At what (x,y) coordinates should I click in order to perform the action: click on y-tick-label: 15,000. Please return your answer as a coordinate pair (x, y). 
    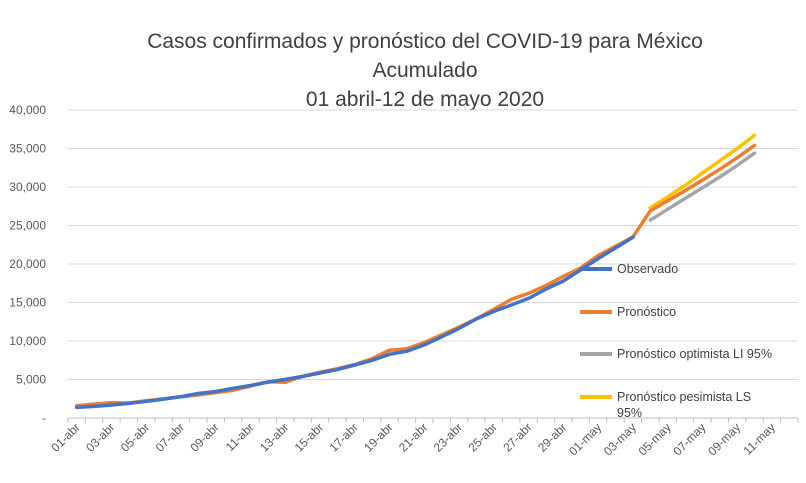
    Looking at the image, I should click on (27, 303).